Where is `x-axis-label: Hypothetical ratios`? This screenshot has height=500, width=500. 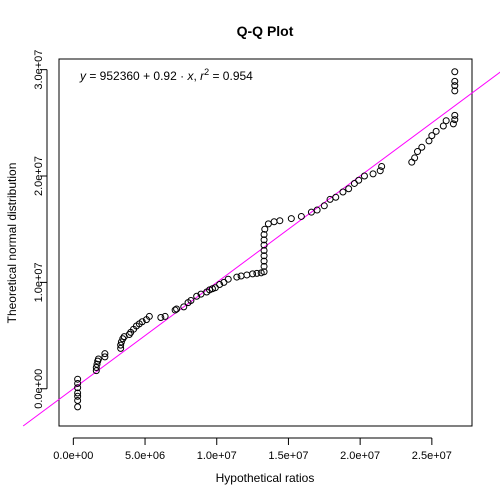
x-axis-label: Hypothetical ratios is located at coordinates (265, 478).